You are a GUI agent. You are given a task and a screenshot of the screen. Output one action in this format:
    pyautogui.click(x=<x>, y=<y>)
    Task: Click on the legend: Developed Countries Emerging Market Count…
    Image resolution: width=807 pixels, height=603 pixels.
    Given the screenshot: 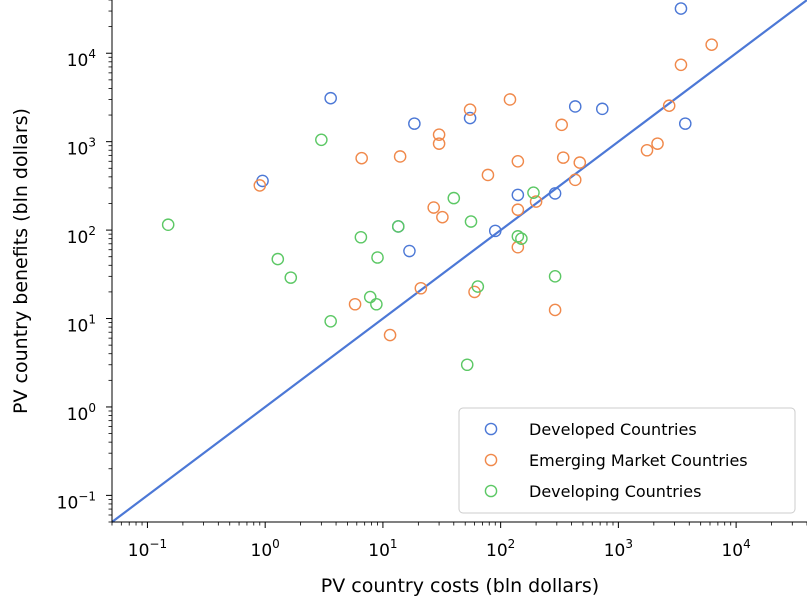 What is the action you would take?
    pyautogui.click(x=627, y=460)
    